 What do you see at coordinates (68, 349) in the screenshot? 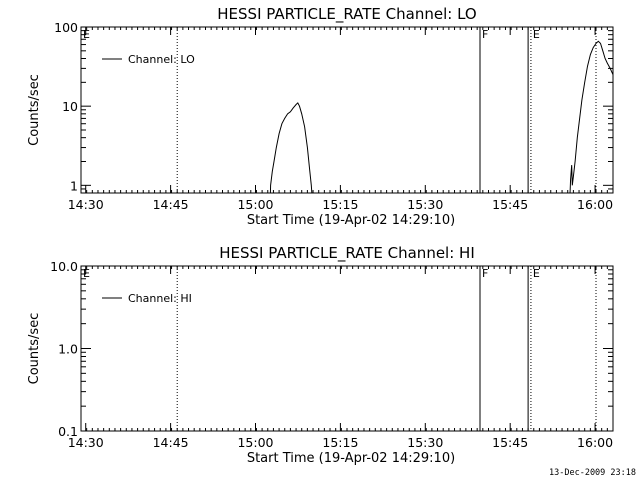
I see `hi-y-tick-label: 1.0` at bounding box center [68, 349].